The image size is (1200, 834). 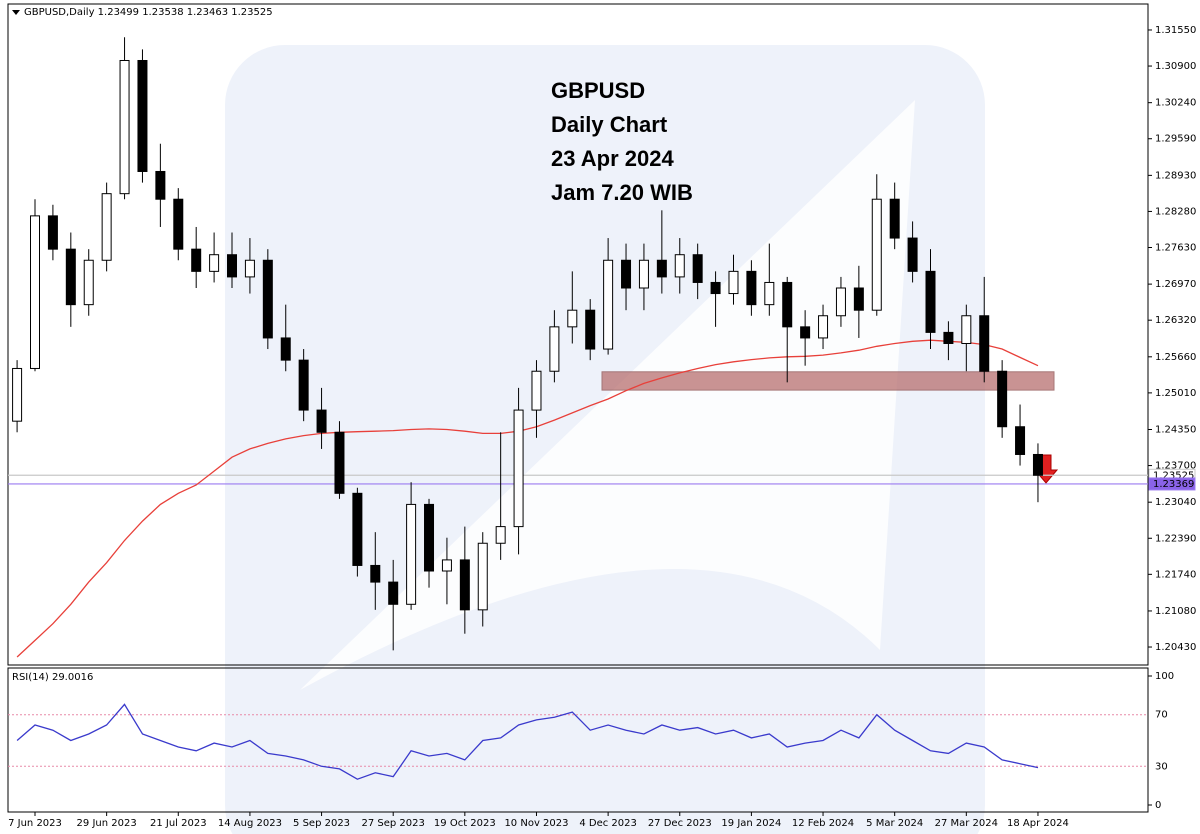 I want to click on y-tick-label: 1.23040, so click(x=1175, y=502).